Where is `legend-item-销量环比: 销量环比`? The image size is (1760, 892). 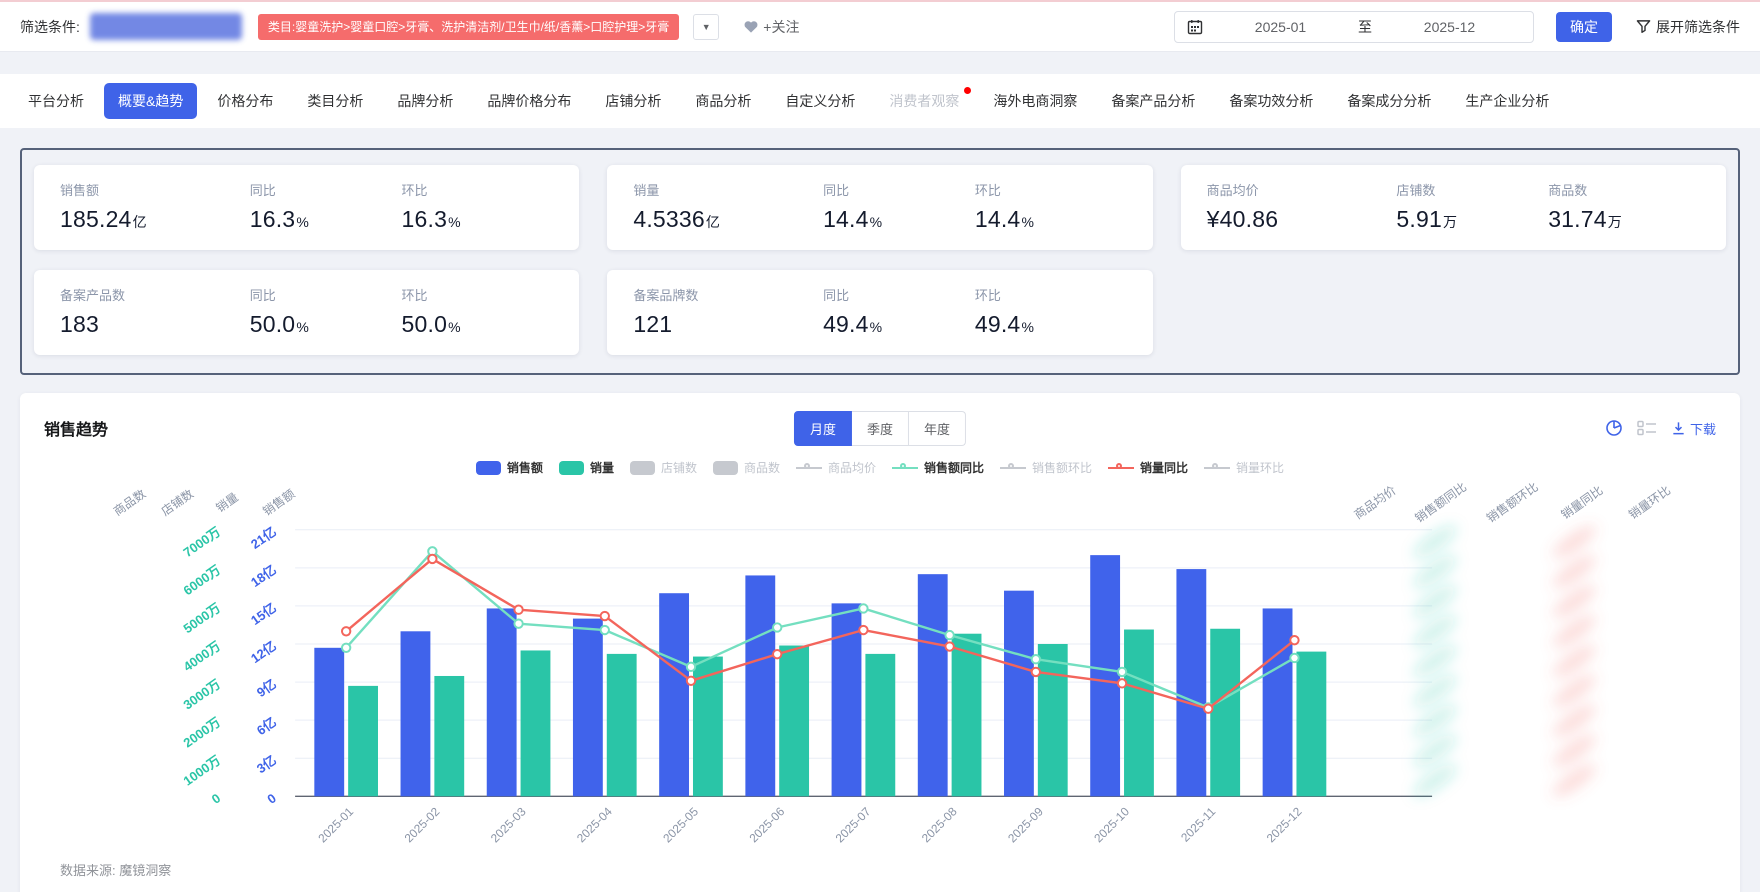 legend-item-销量环比: 销量环比 is located at coordinates (1244, 467).